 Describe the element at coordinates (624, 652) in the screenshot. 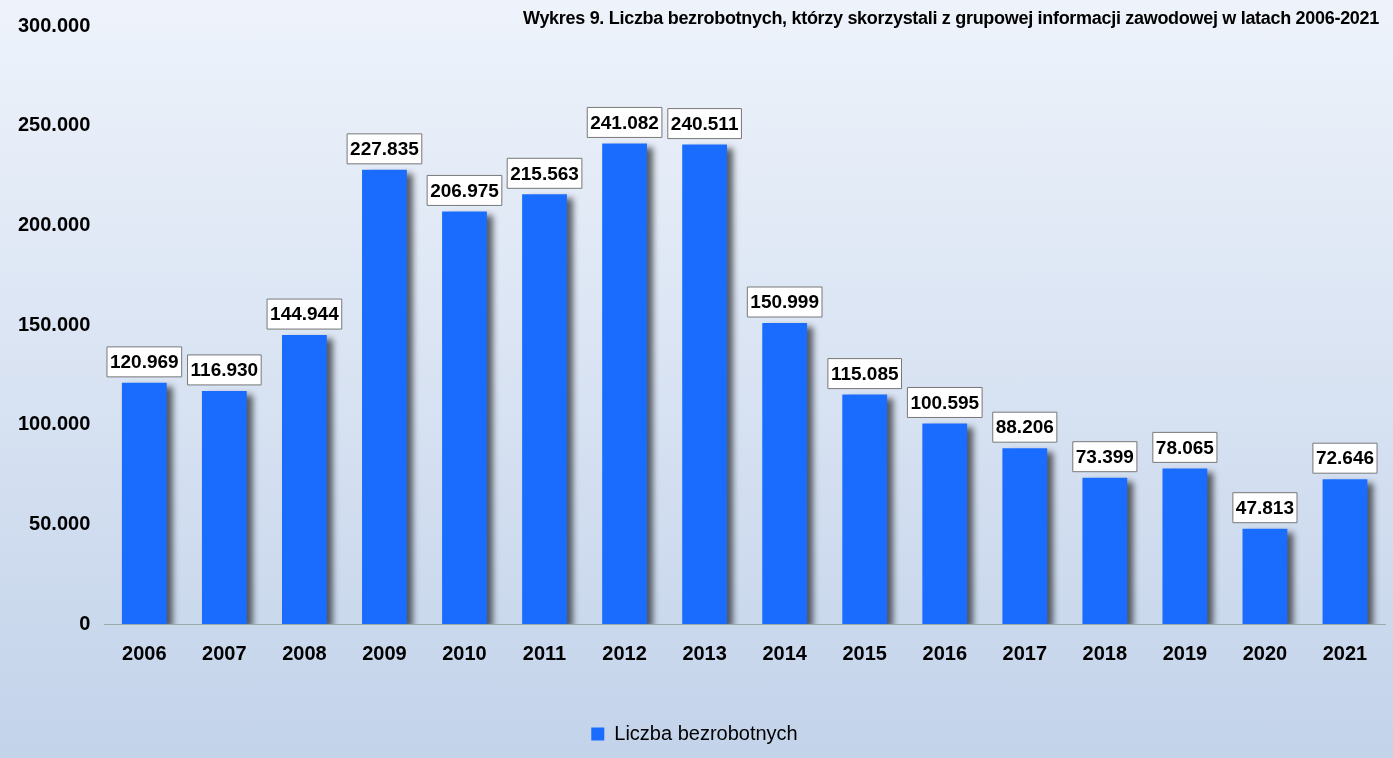

I see `x-tick-label: 2012` at that location.